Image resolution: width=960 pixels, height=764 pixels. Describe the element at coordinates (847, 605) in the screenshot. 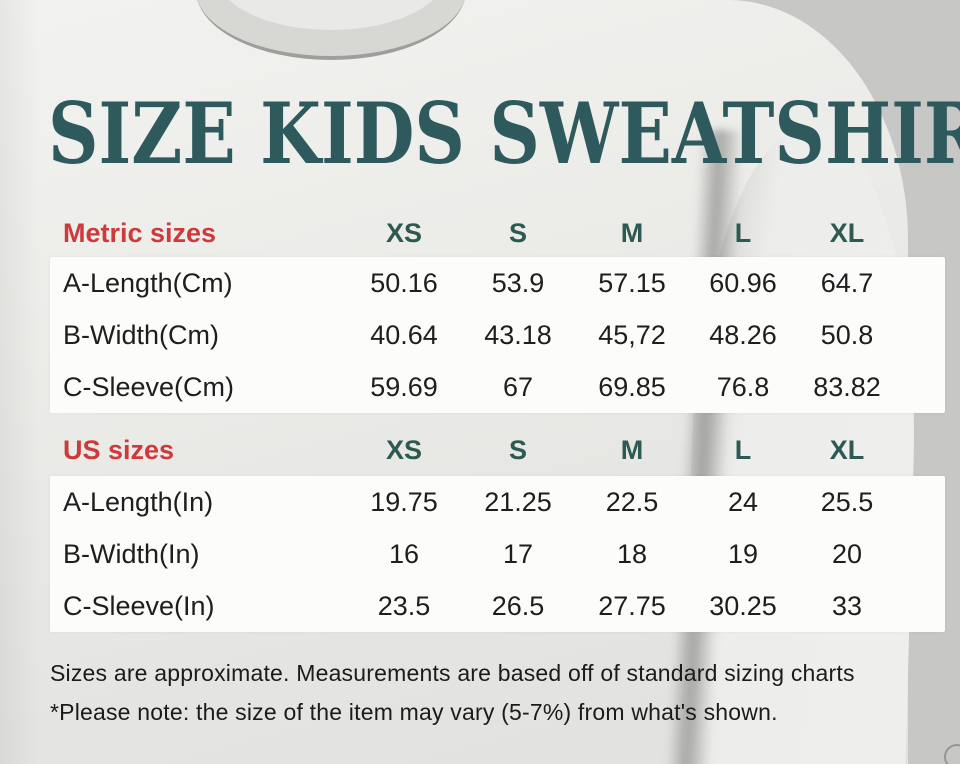

I see `cell-xl: 33` at that location.